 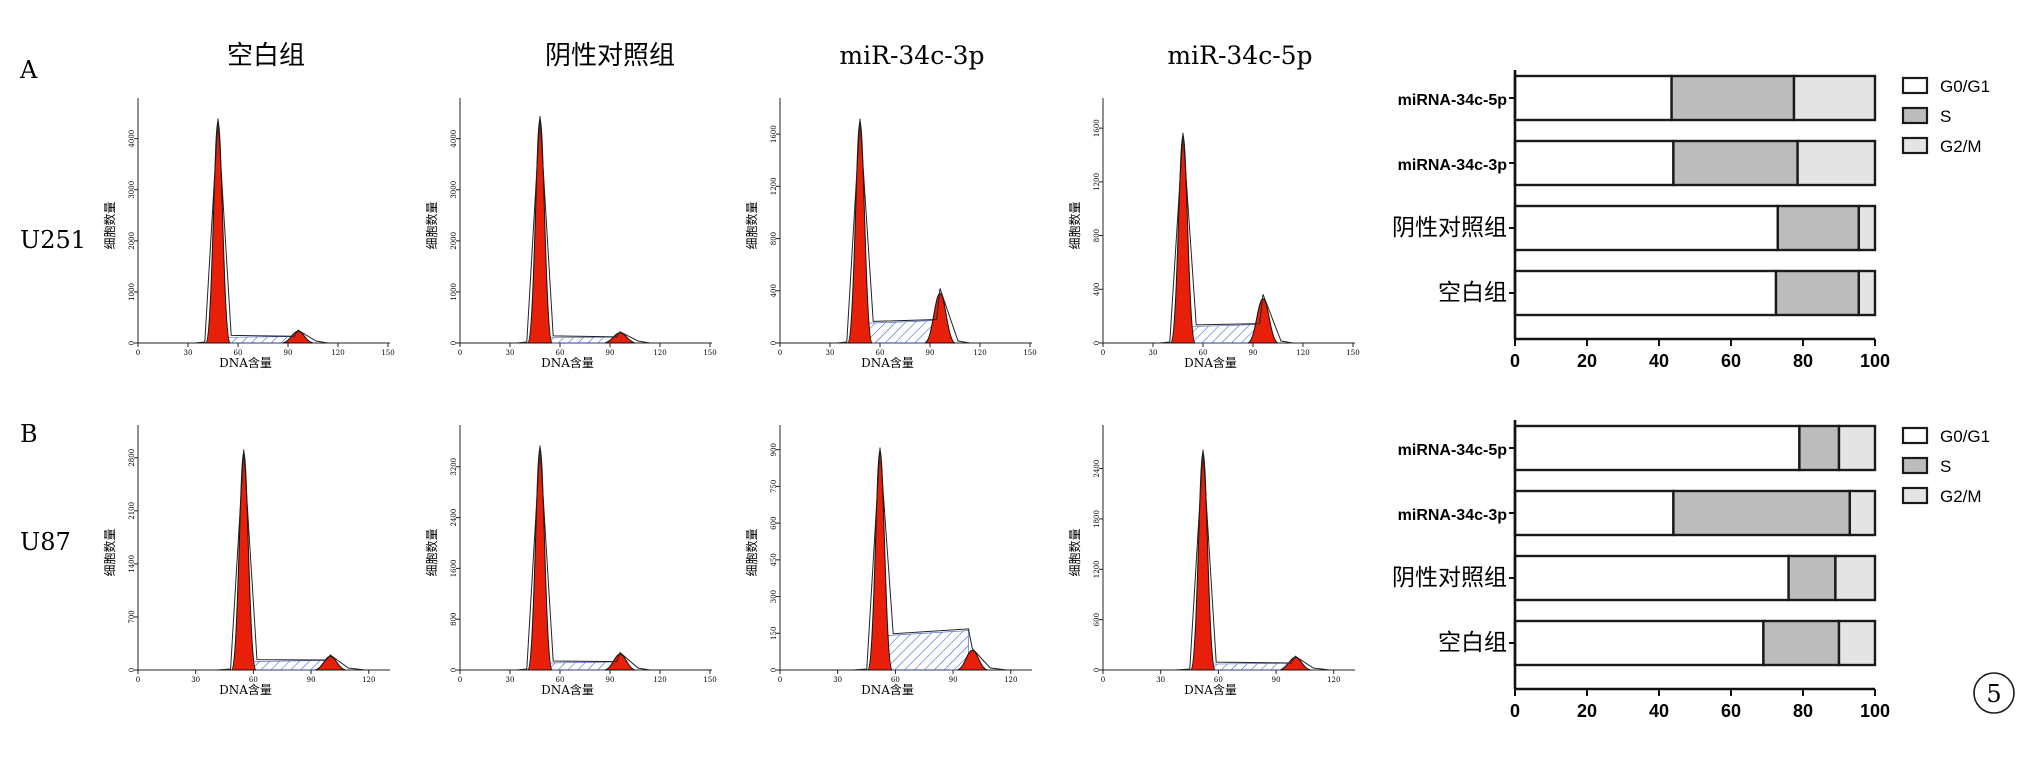 I want to click on category-label: 空白组, so click(x=1472, y=293).